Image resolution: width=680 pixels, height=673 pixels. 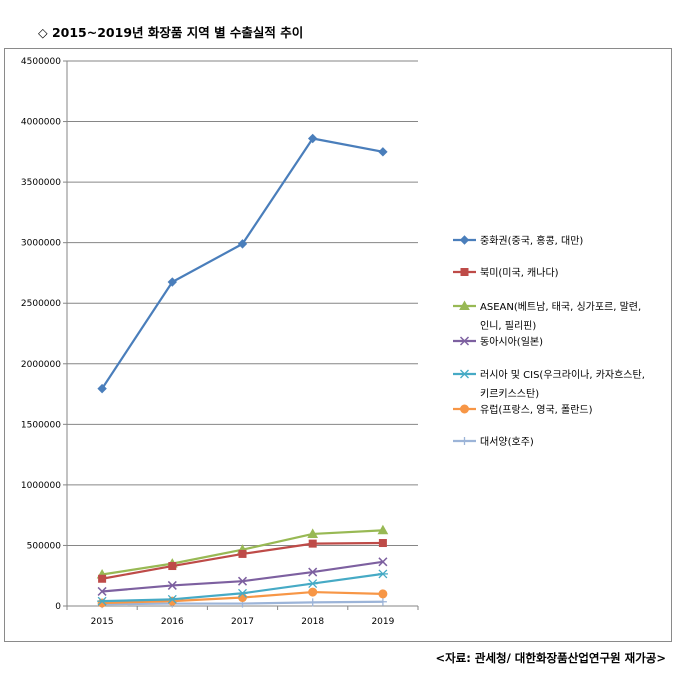 I want to click on legend-label: 중화권(중국, 홍콩, 대만), so click(x=531, y=240).